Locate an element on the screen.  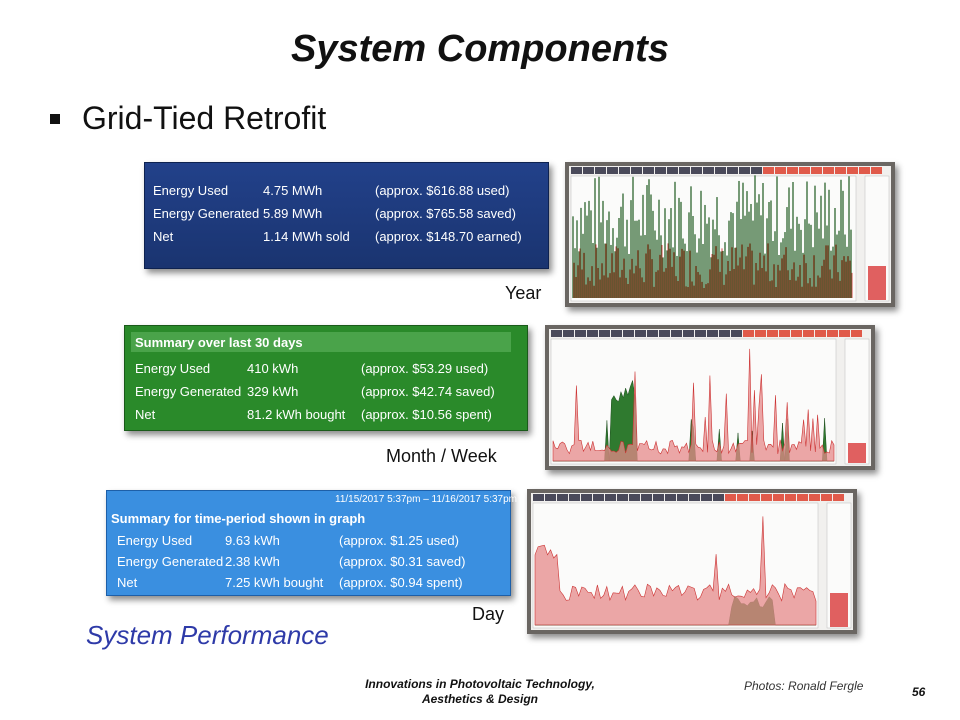
month-caption: Month / Week is located at coordinates (441, 456).